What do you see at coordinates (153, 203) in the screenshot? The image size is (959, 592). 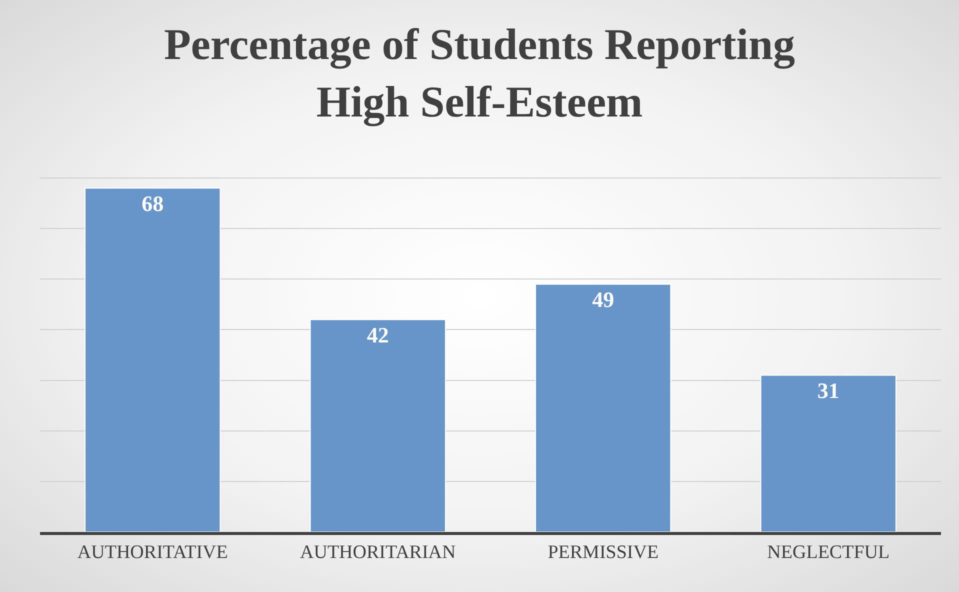 I see `data-label: 68` at bounding box center [153, 203].